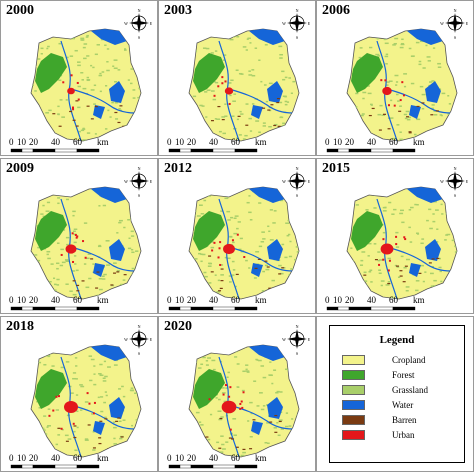 Image resolution: width=474 pixels, height=472 pixels. What do you see at coordinates (397, 80) in the screenshot?
I see `land-use-map: N E S W` at bounding box center [397, 80].